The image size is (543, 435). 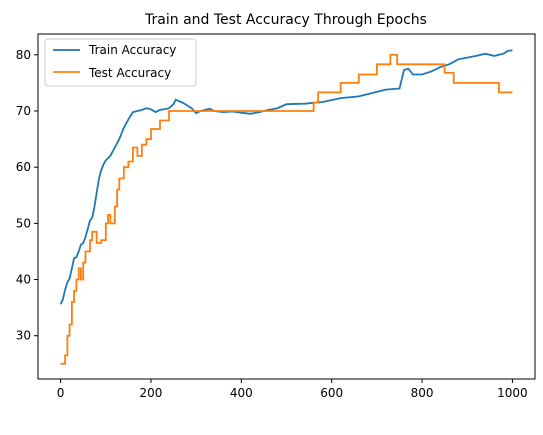 I want to click on legend-box, so click(x=120, y=62).